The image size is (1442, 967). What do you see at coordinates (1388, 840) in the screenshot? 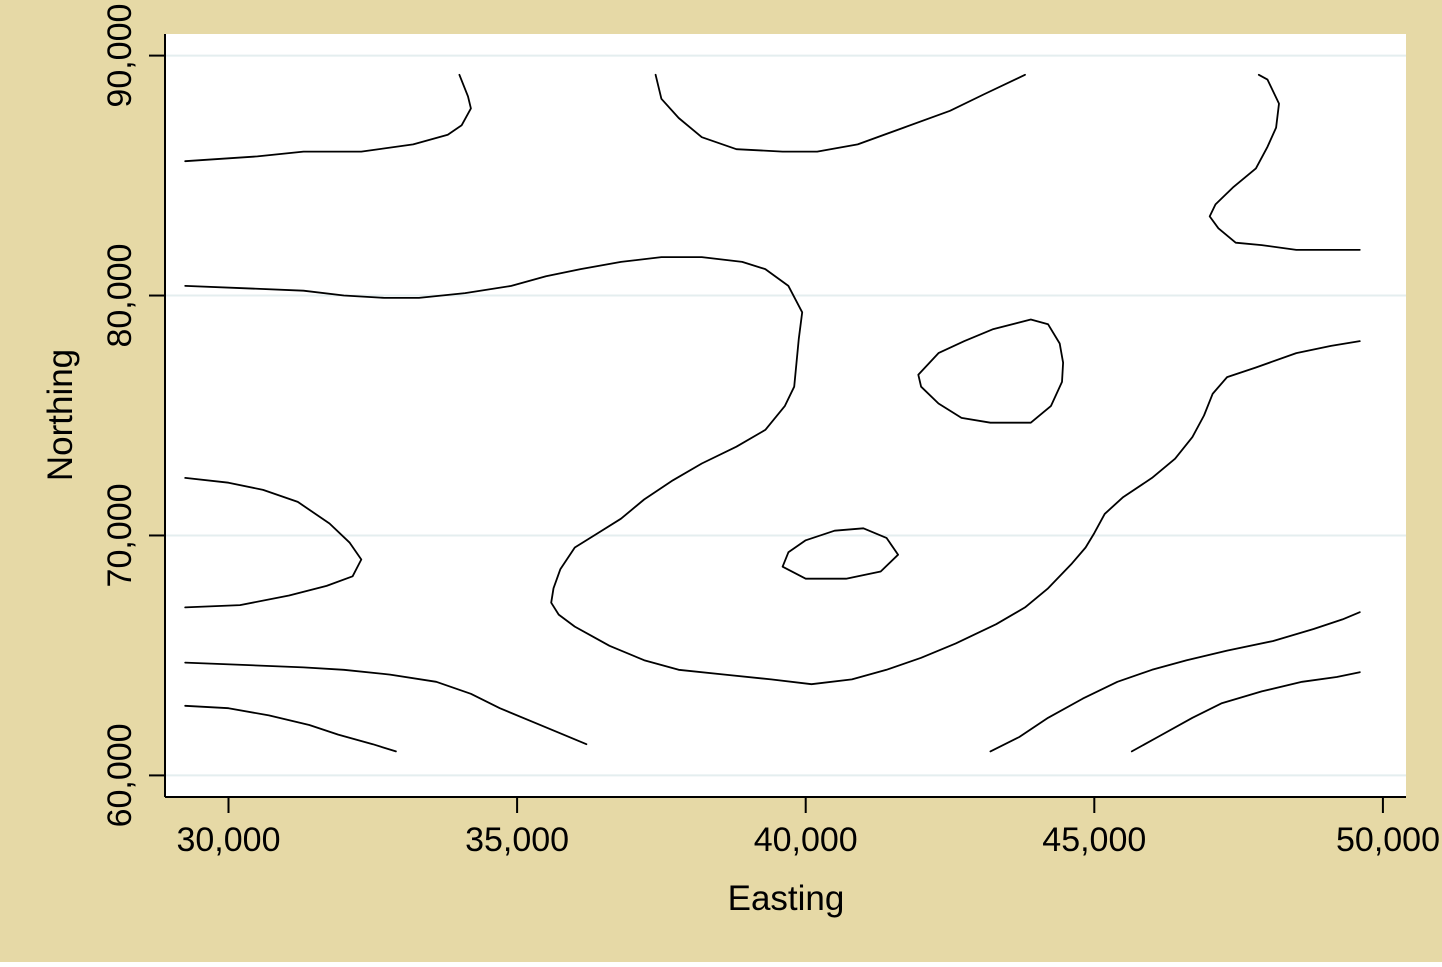
I see `x-tick-label: 50,000` at bounding box center [1388, 840].